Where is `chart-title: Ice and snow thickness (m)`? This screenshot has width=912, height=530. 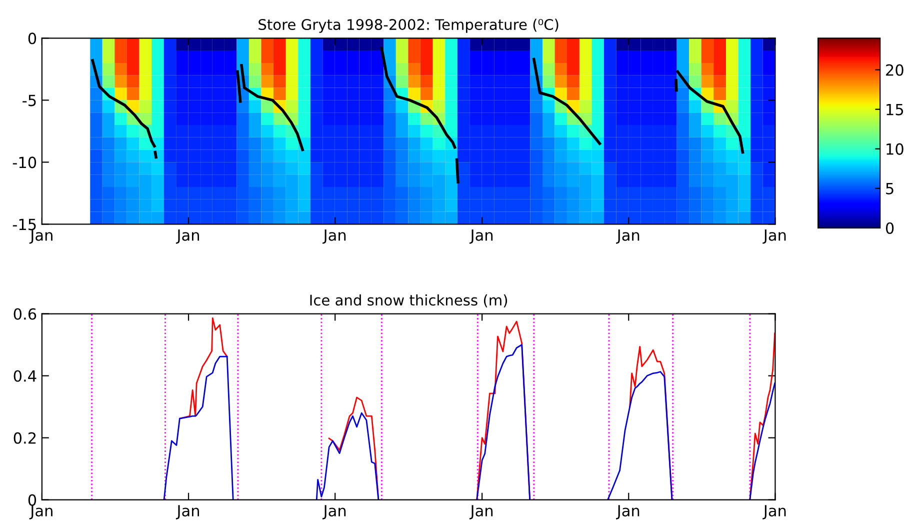 chart-title: Ice and snow thickness (m) is located at coordinates (409, 301).